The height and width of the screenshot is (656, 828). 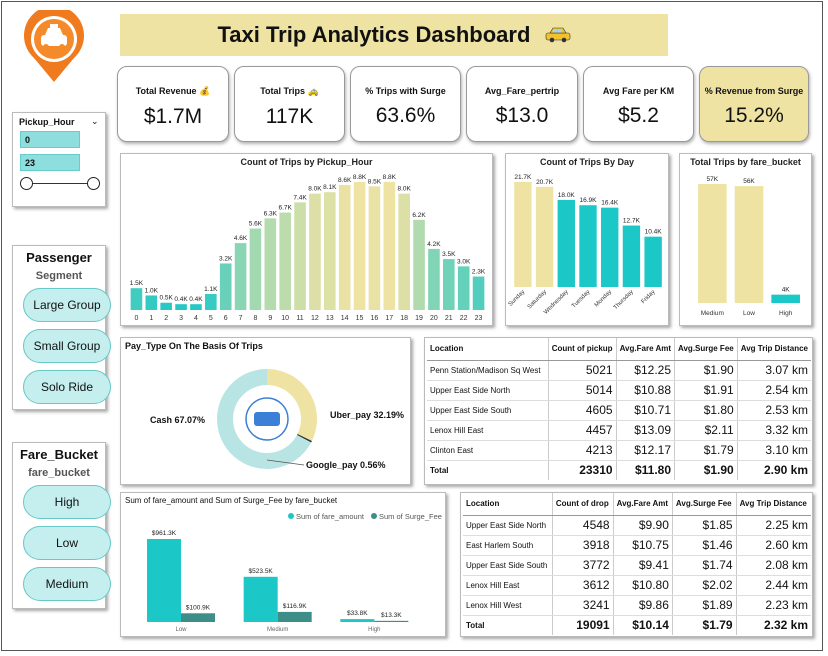 I want to click on table-row: Lenox Hill West 3241 $9.86 $1.89 2.23 km, so click(x=637, y=605).